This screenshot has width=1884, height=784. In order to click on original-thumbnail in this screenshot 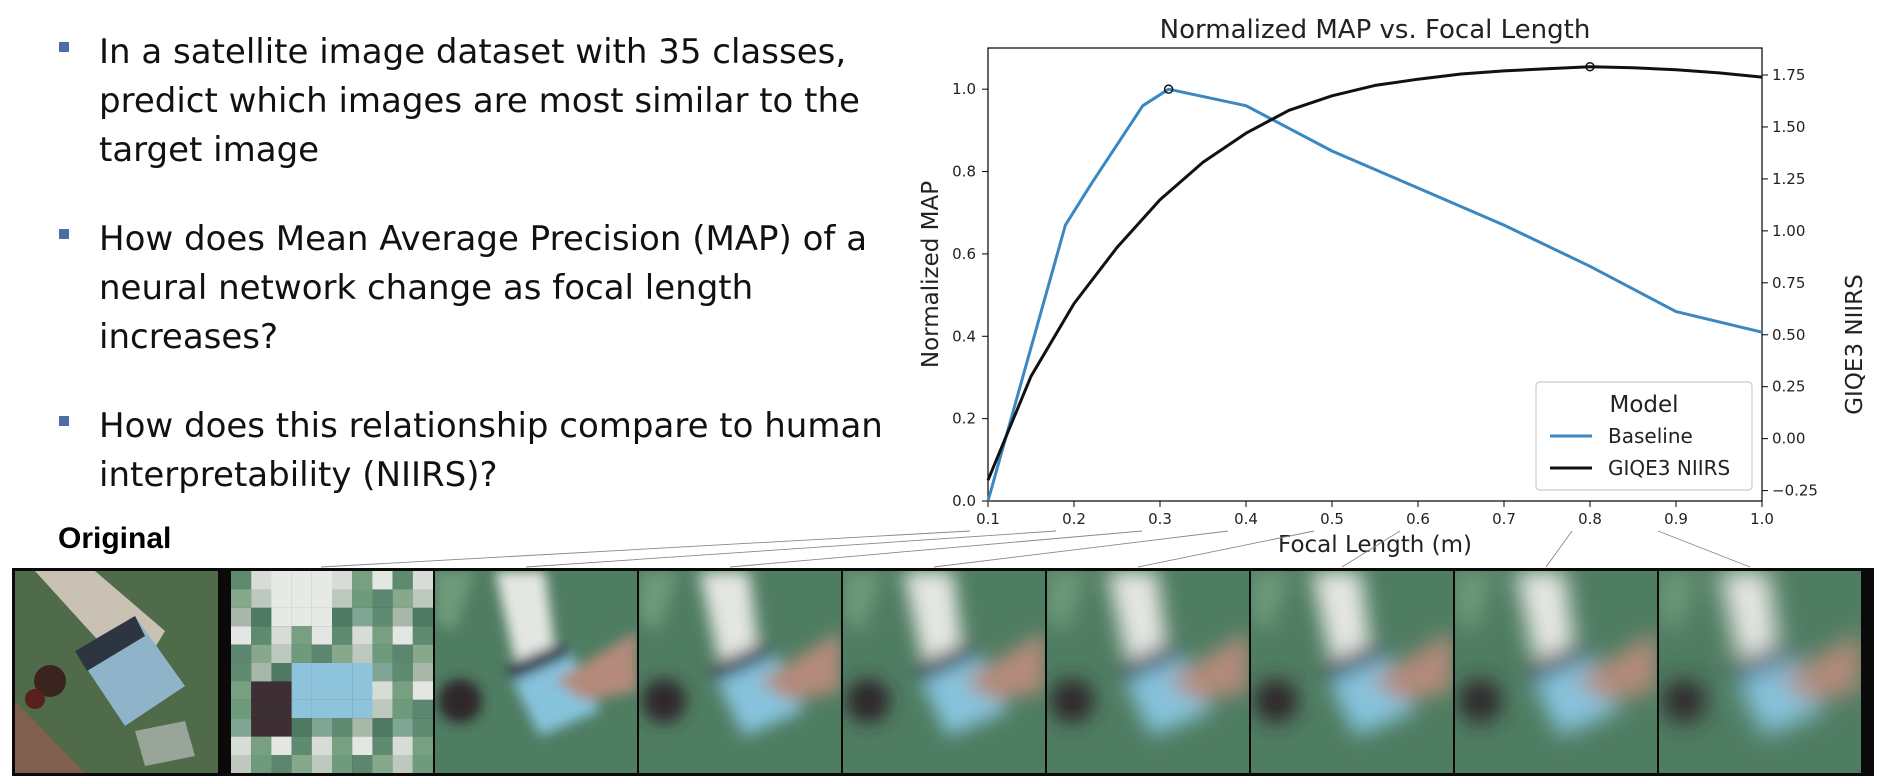, I will do `click(116, 672)`.